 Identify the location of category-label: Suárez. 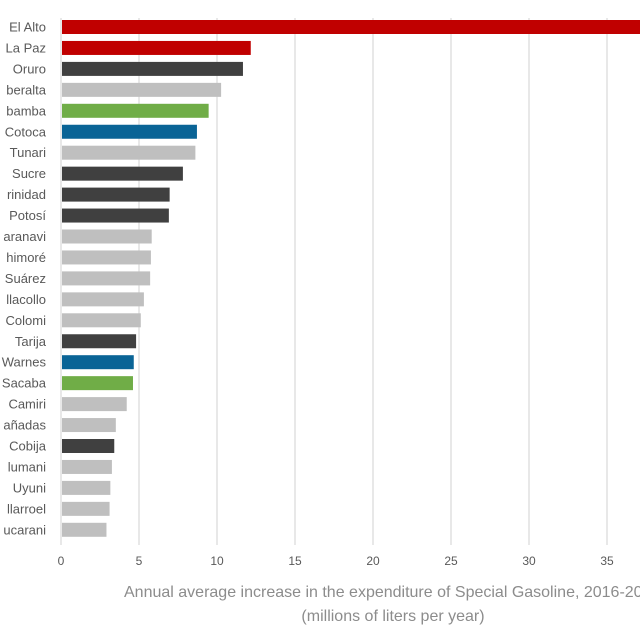
(25, 278).